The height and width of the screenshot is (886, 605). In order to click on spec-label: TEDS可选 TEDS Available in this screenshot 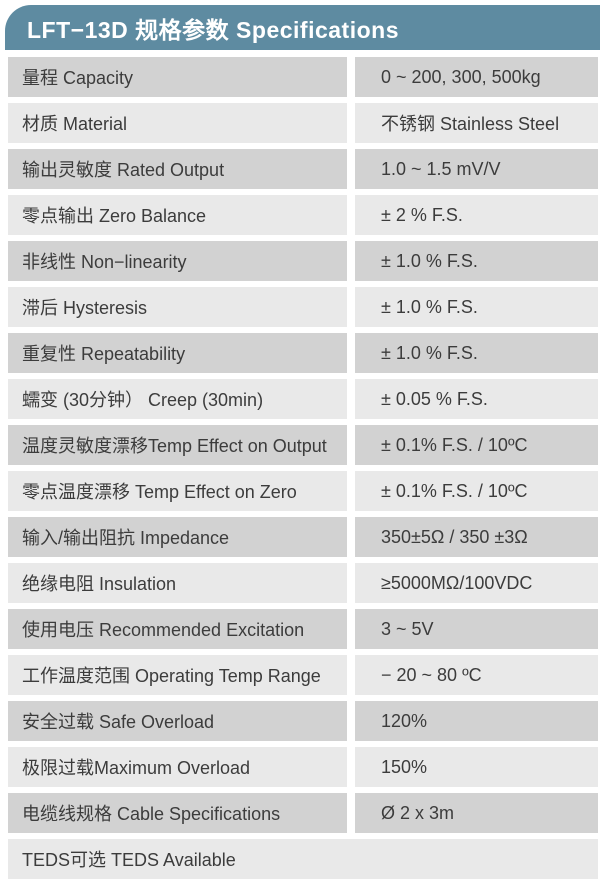, I will do `click(129, 860)`.